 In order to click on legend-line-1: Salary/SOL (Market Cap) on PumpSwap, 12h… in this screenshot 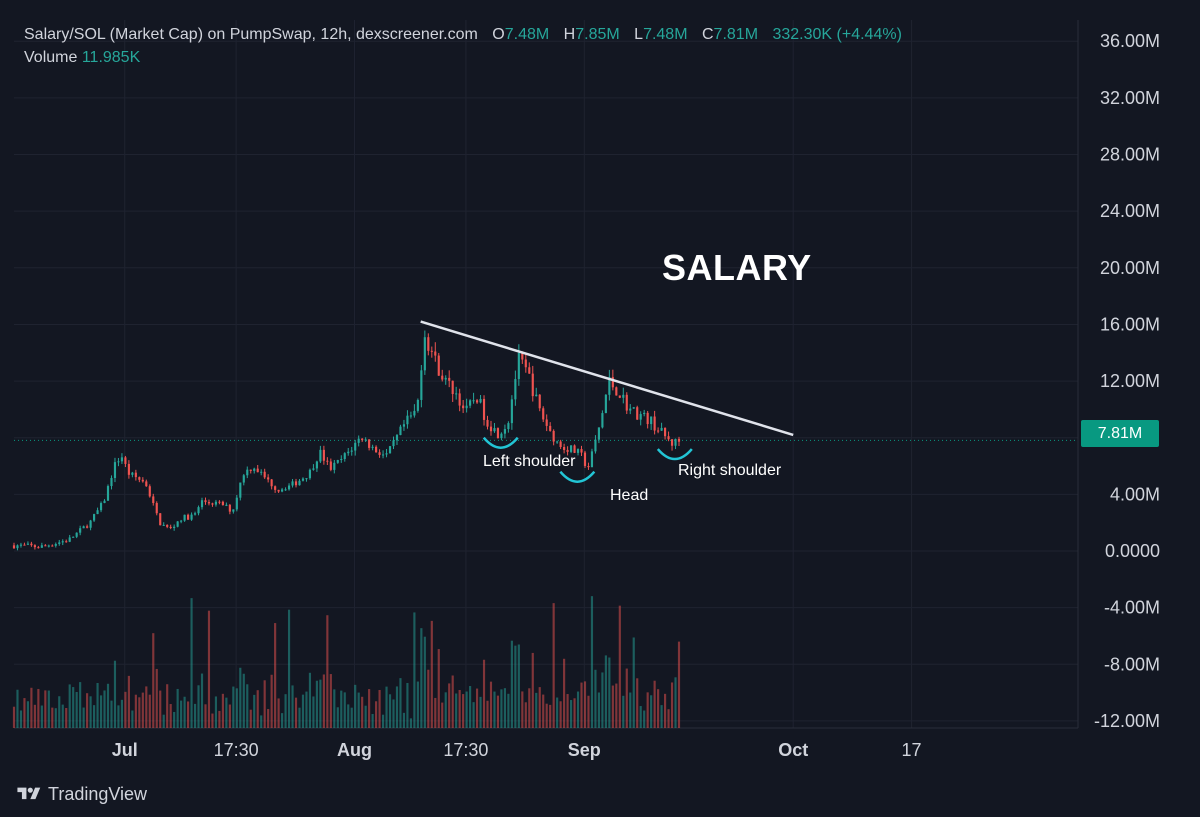, I will do `click(463, 34)`.